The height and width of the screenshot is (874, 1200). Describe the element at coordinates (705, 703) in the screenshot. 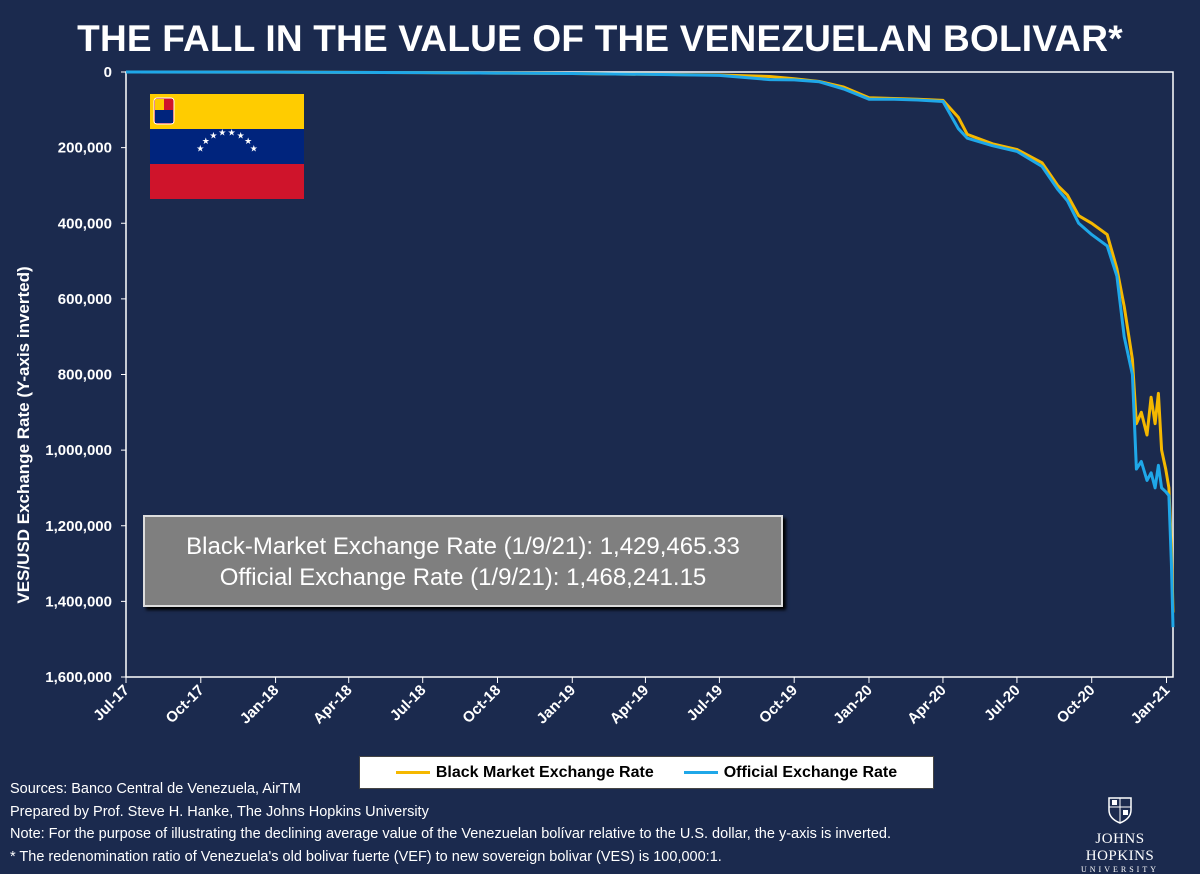

I see `x-tick-label: Jul-19` at that location.